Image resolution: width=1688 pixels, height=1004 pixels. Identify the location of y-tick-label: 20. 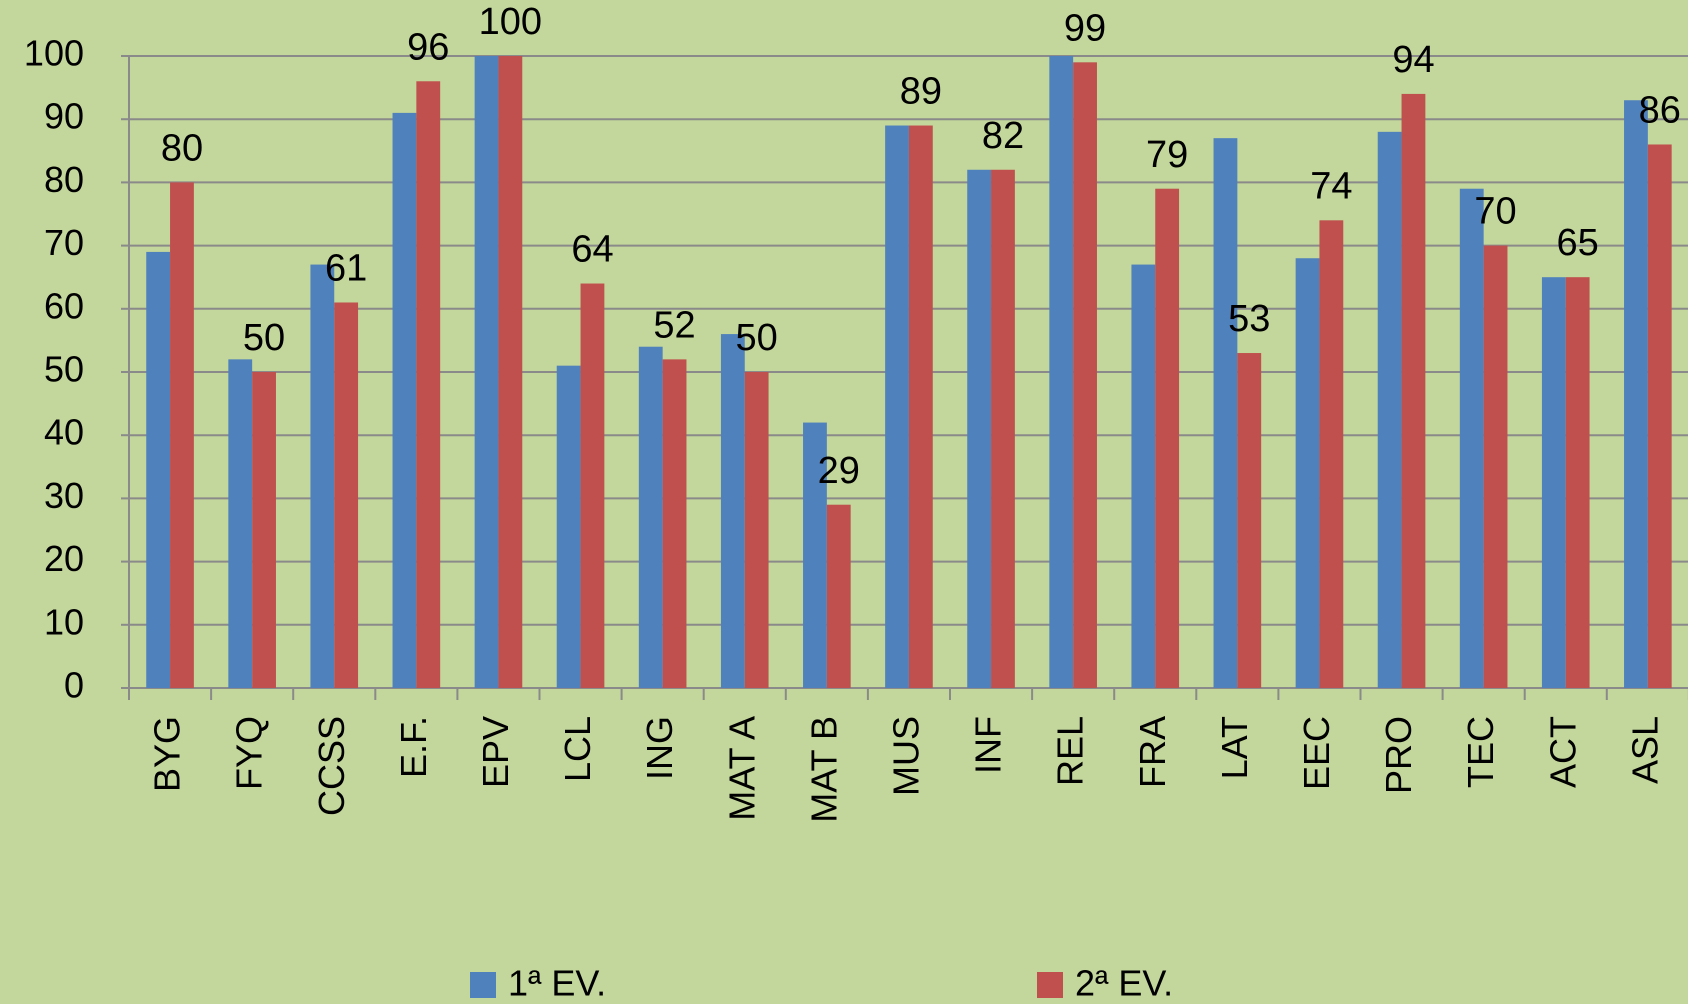
(64, 558).